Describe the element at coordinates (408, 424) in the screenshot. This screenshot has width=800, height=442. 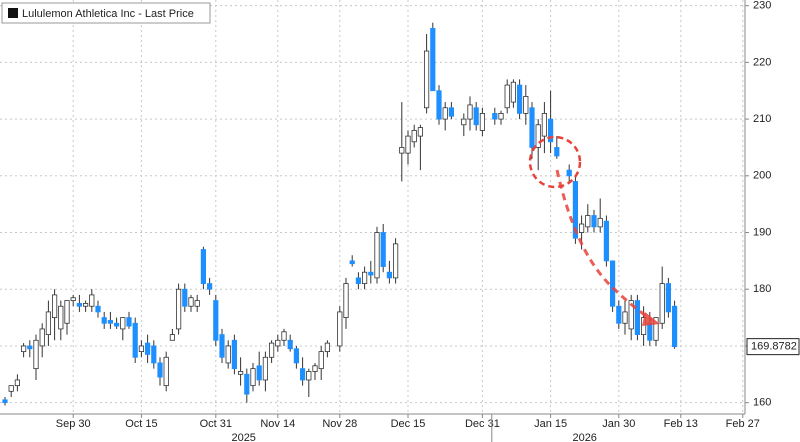
I see `x-tick-label: Dec 15` at that location.